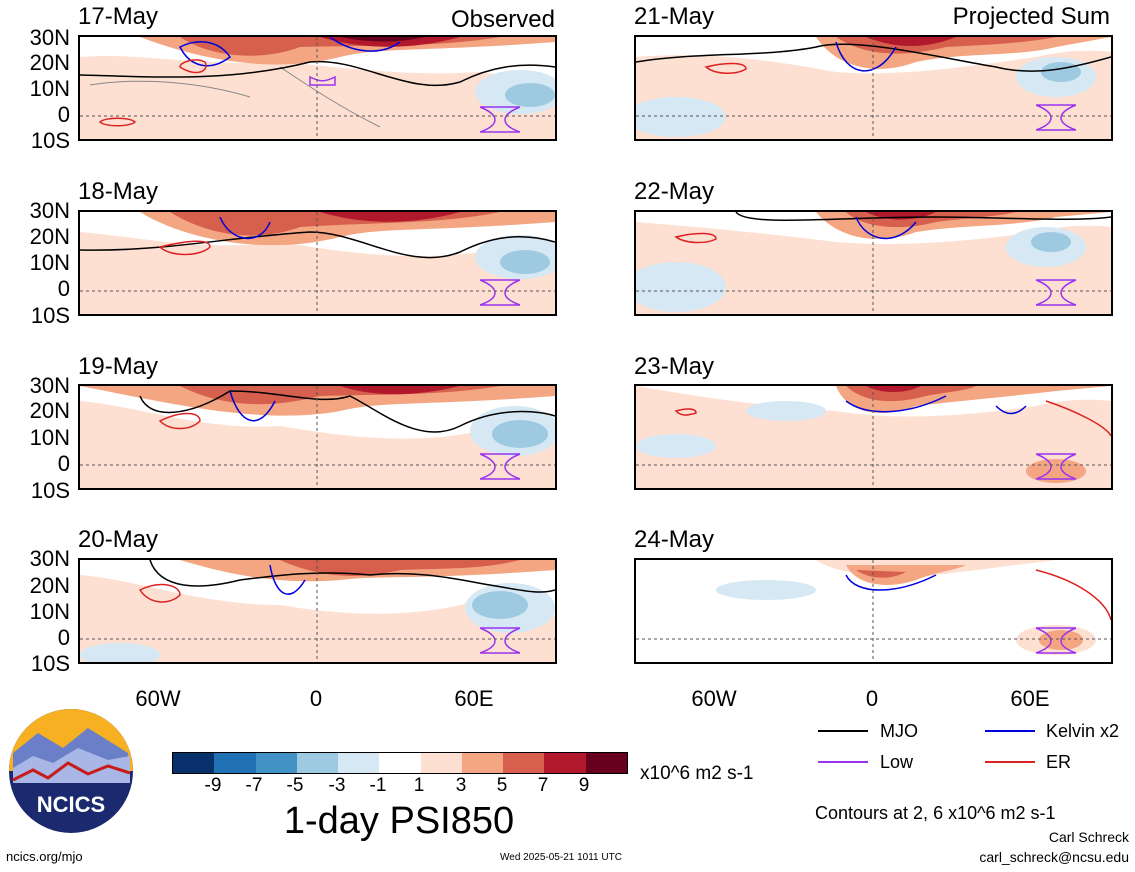 Image resolution: width=1135 pixels, height=872 pixels. I want to click on panel-date: 20-May, so click(118, 539).